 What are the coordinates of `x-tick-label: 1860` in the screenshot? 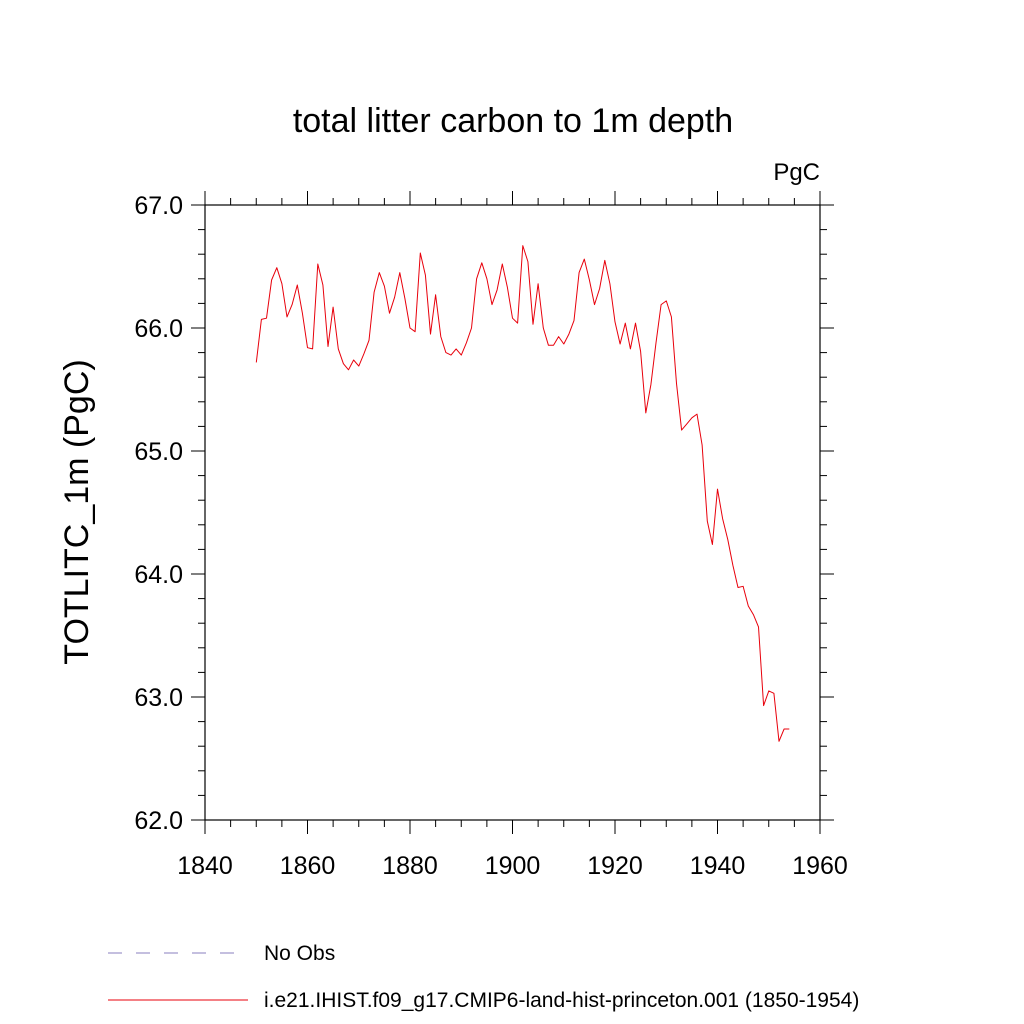 It's located at (308, 866).